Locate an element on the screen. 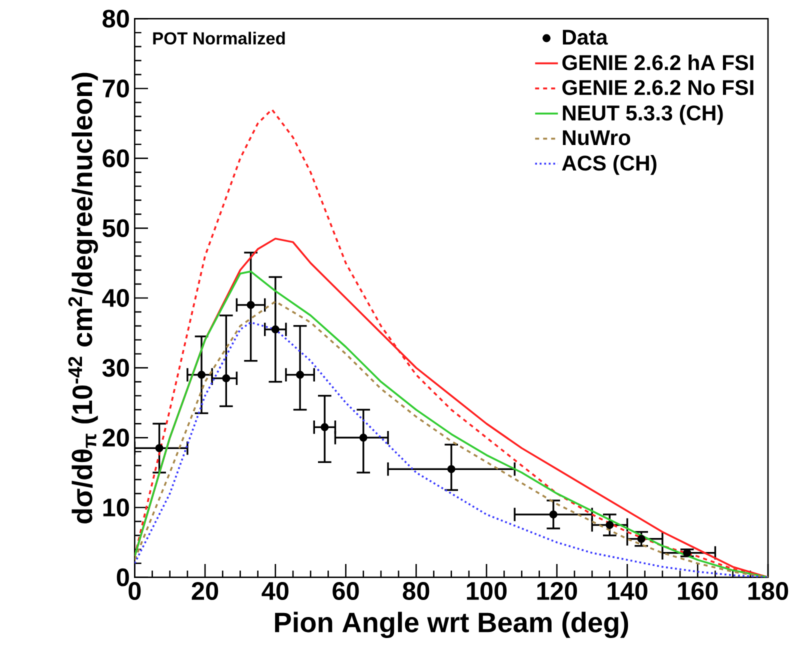 The width and height of the screenshot is (802, 670). legend-label: GENIE 2.6.2 hA FSI is located at coordinates (658, 62).